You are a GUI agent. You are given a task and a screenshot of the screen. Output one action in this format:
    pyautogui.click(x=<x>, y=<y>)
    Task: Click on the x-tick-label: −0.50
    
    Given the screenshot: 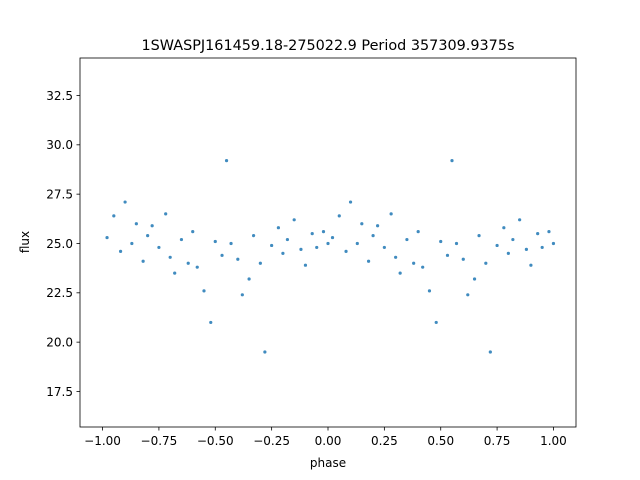 What is the action you would take?
    pyautogui.click(x=215, y=441)
    